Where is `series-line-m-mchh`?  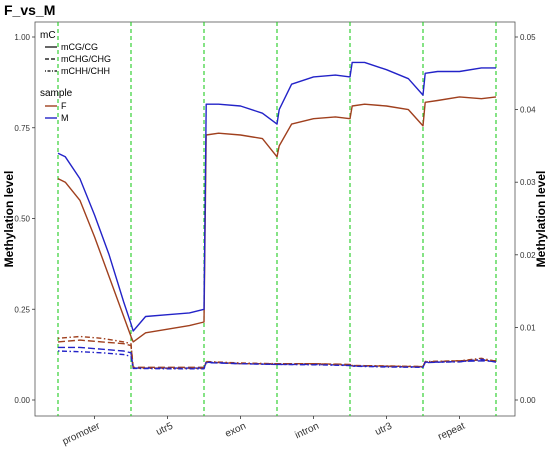
series-line-m-mchh is located at coordinates (277, 360).